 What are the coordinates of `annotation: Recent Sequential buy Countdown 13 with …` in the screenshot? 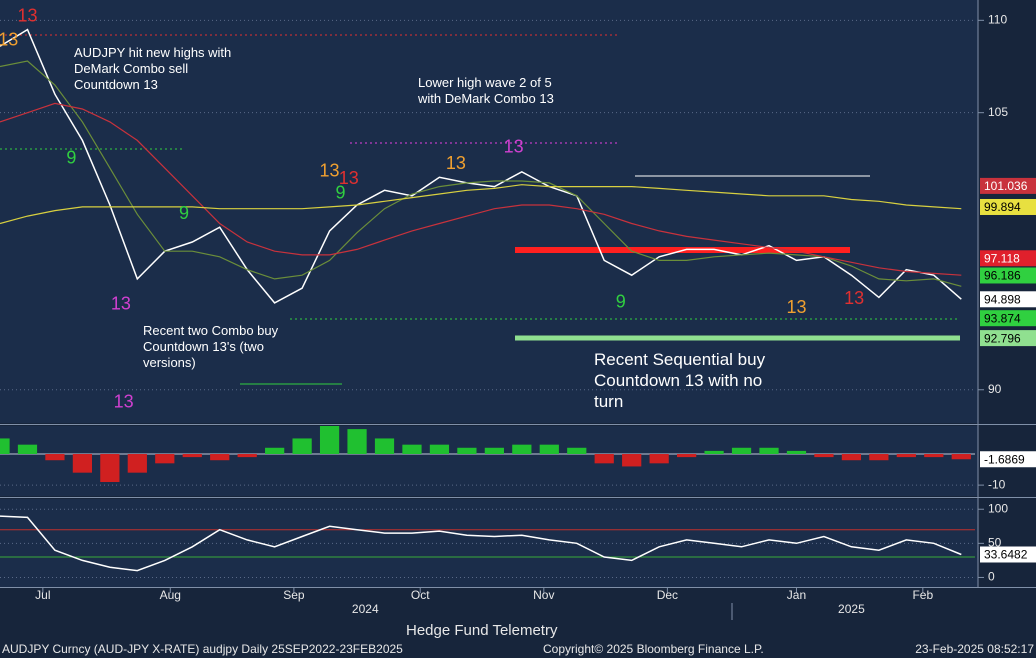 It's located at (680, 380).